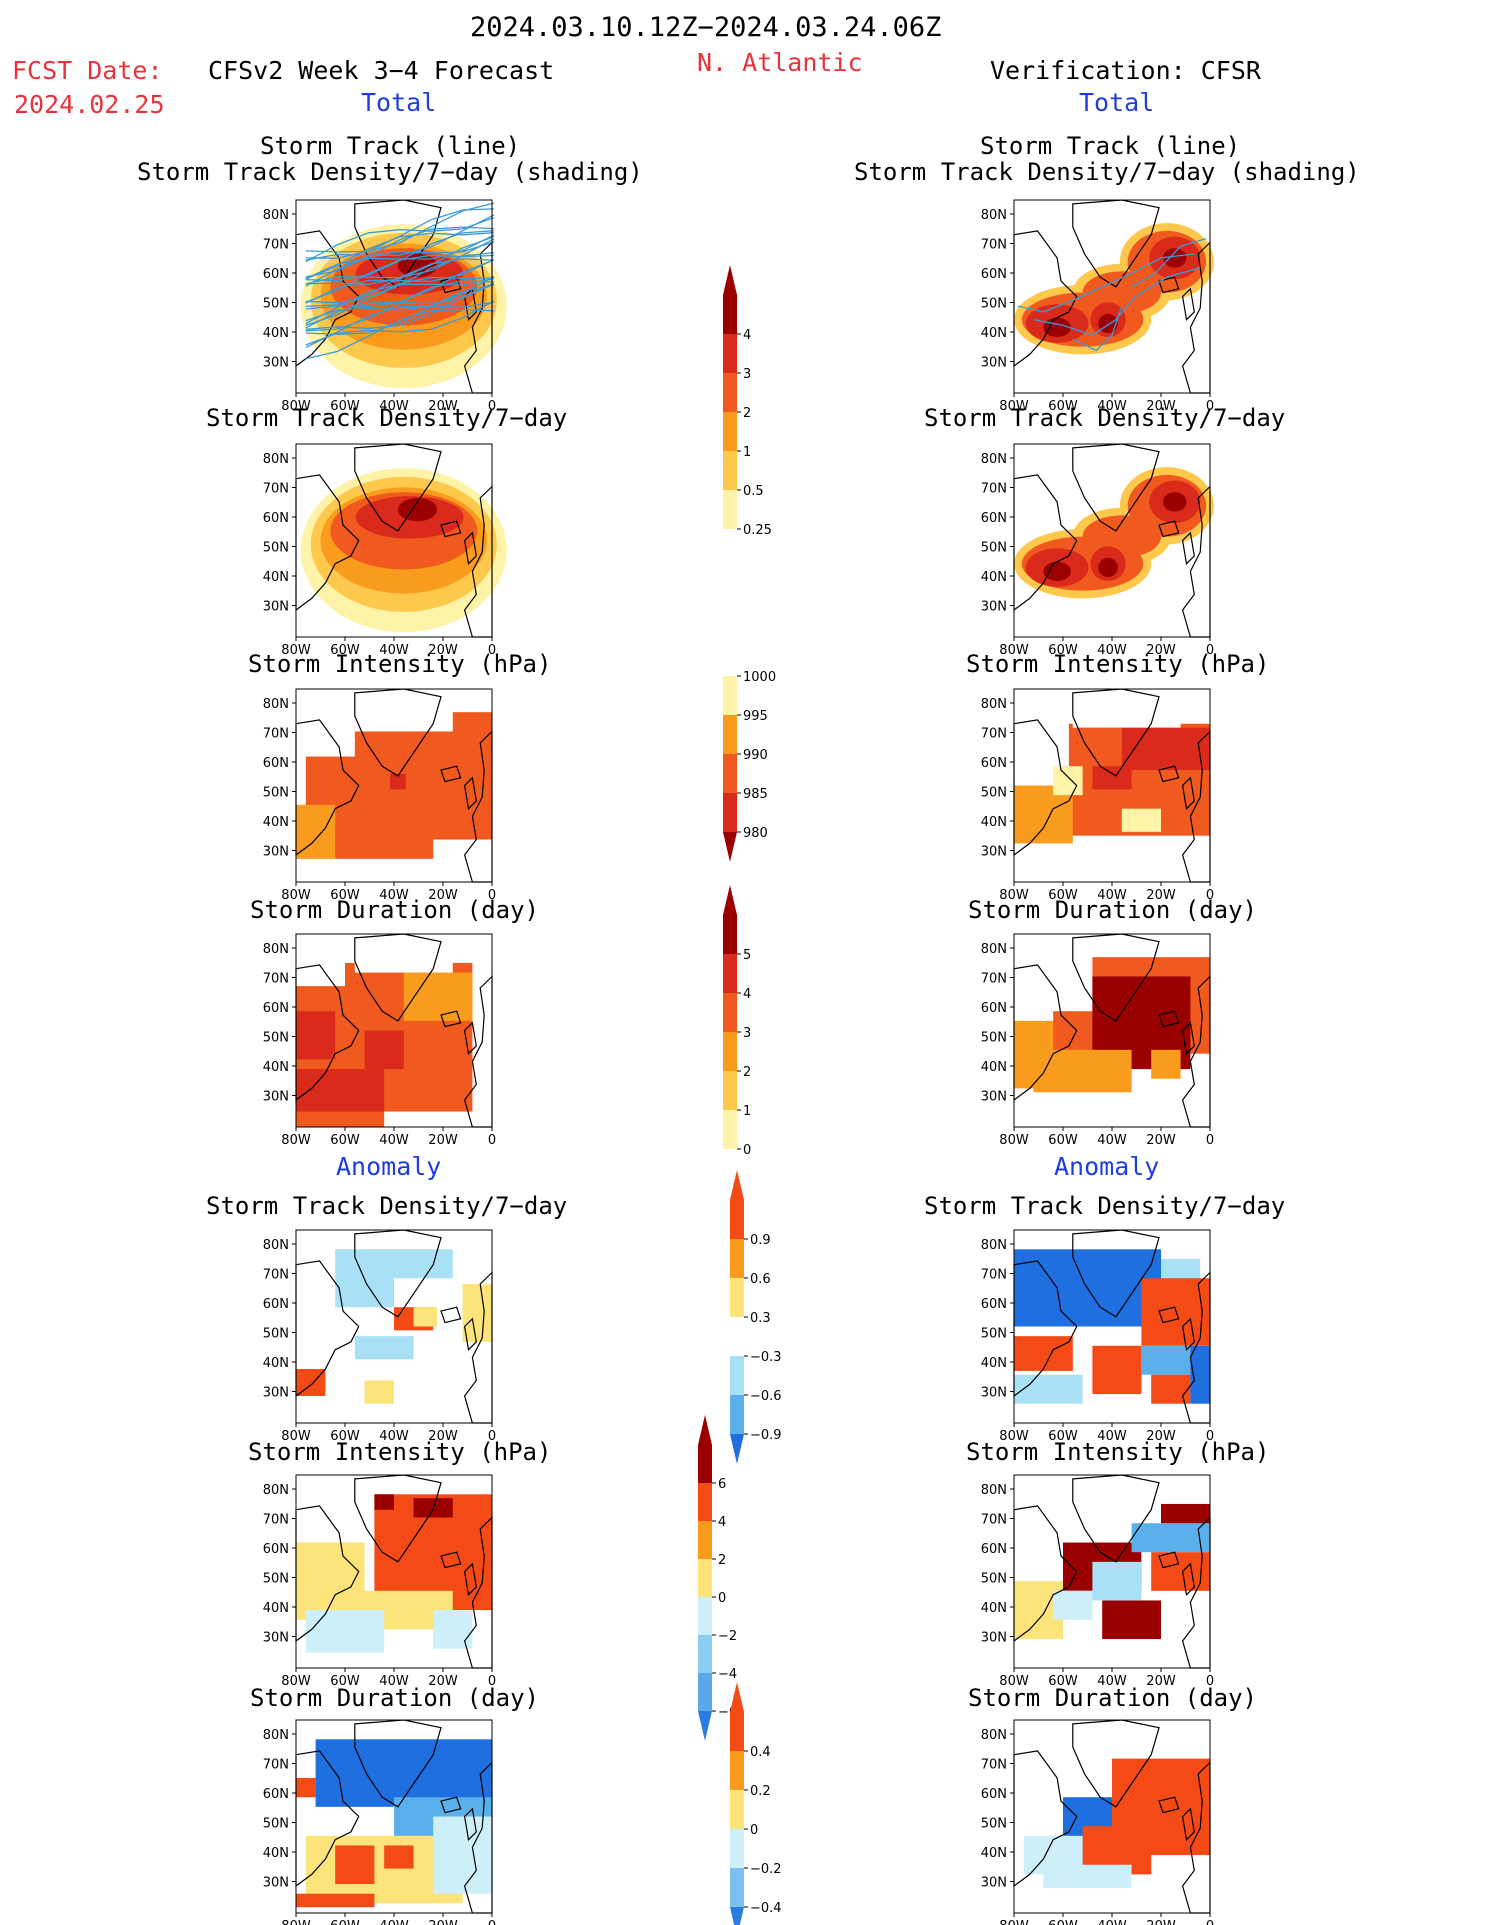  I want to click on title-right-duration-anom: Storm Duration (day), so click(1112, 1698).